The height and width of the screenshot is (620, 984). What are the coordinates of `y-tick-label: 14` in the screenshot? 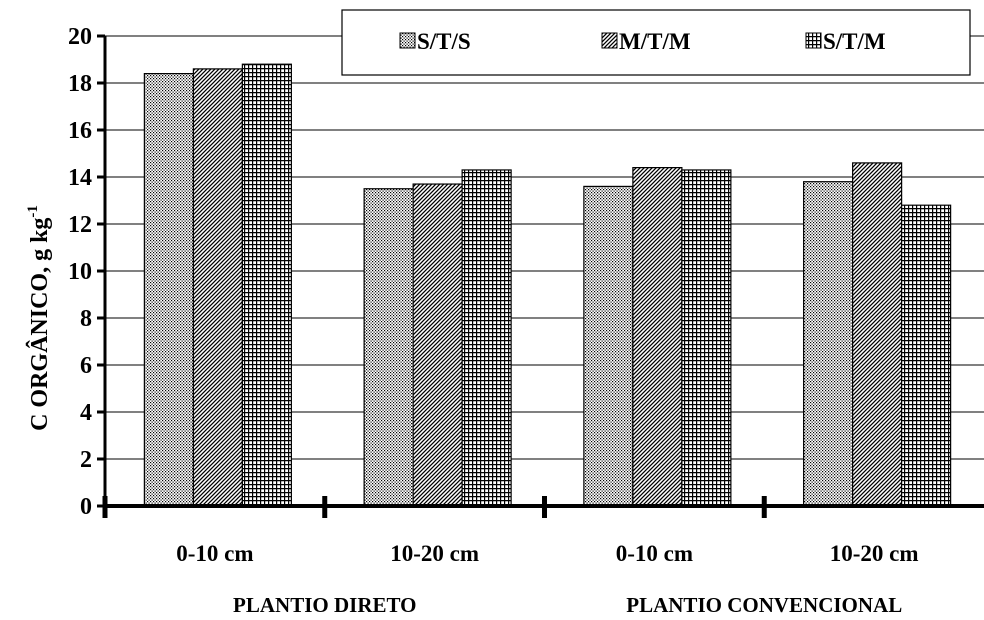 It's located at (80, 178).